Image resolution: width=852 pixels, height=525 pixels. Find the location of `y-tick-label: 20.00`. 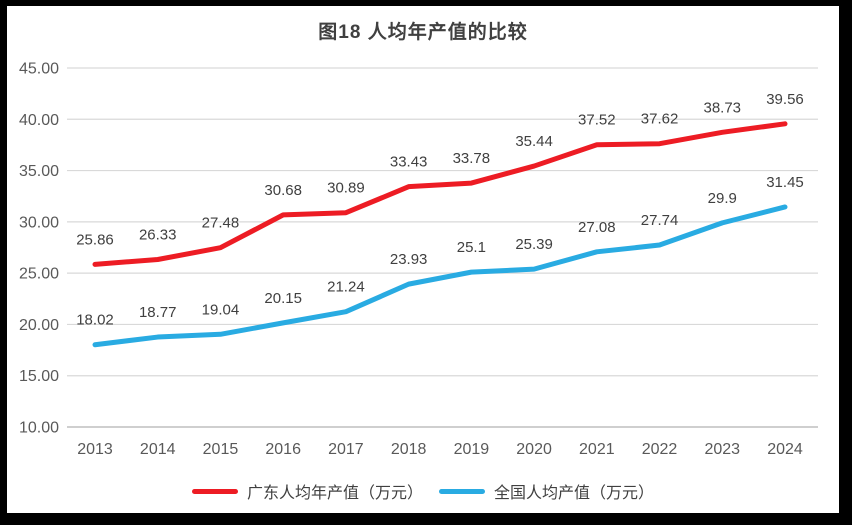

y-tick-label: 20.00 is located at coordinates (39, 325).